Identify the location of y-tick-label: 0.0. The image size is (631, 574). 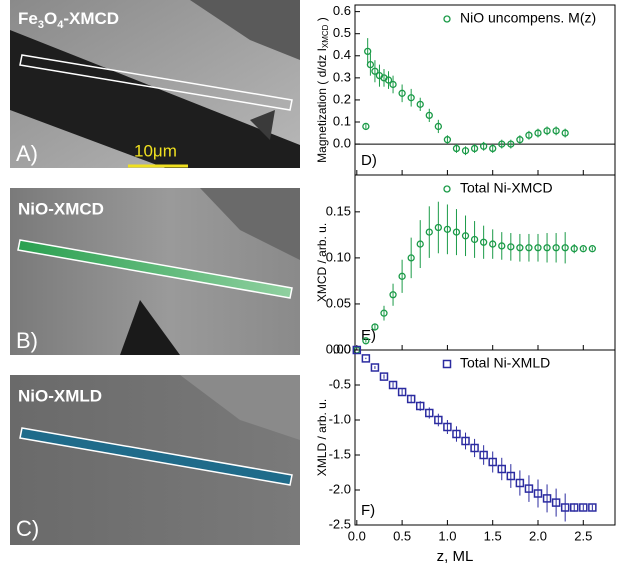
(342, 348).